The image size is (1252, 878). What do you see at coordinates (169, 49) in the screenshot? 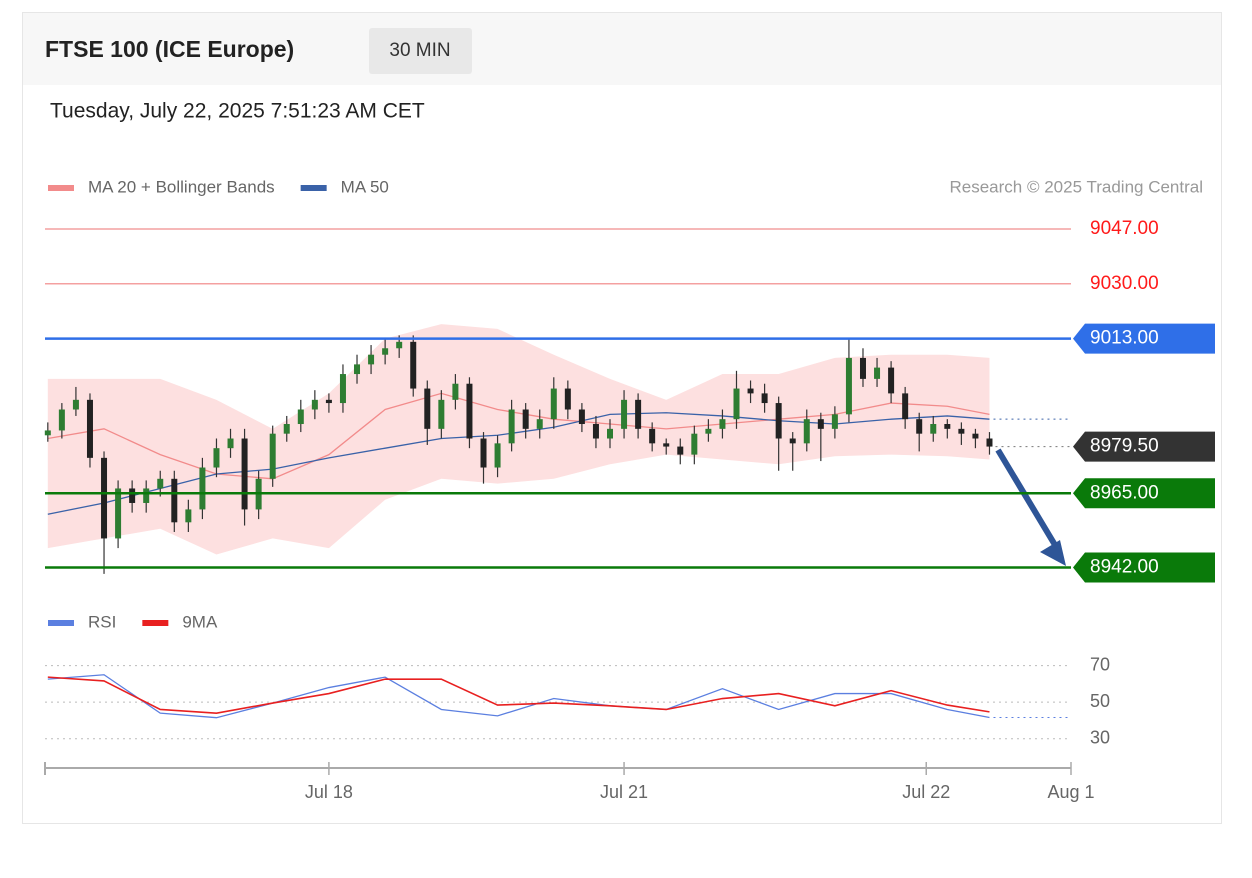
I see `title: FTSE 100 (ICE Europe)` at bounding box center [169, 49].